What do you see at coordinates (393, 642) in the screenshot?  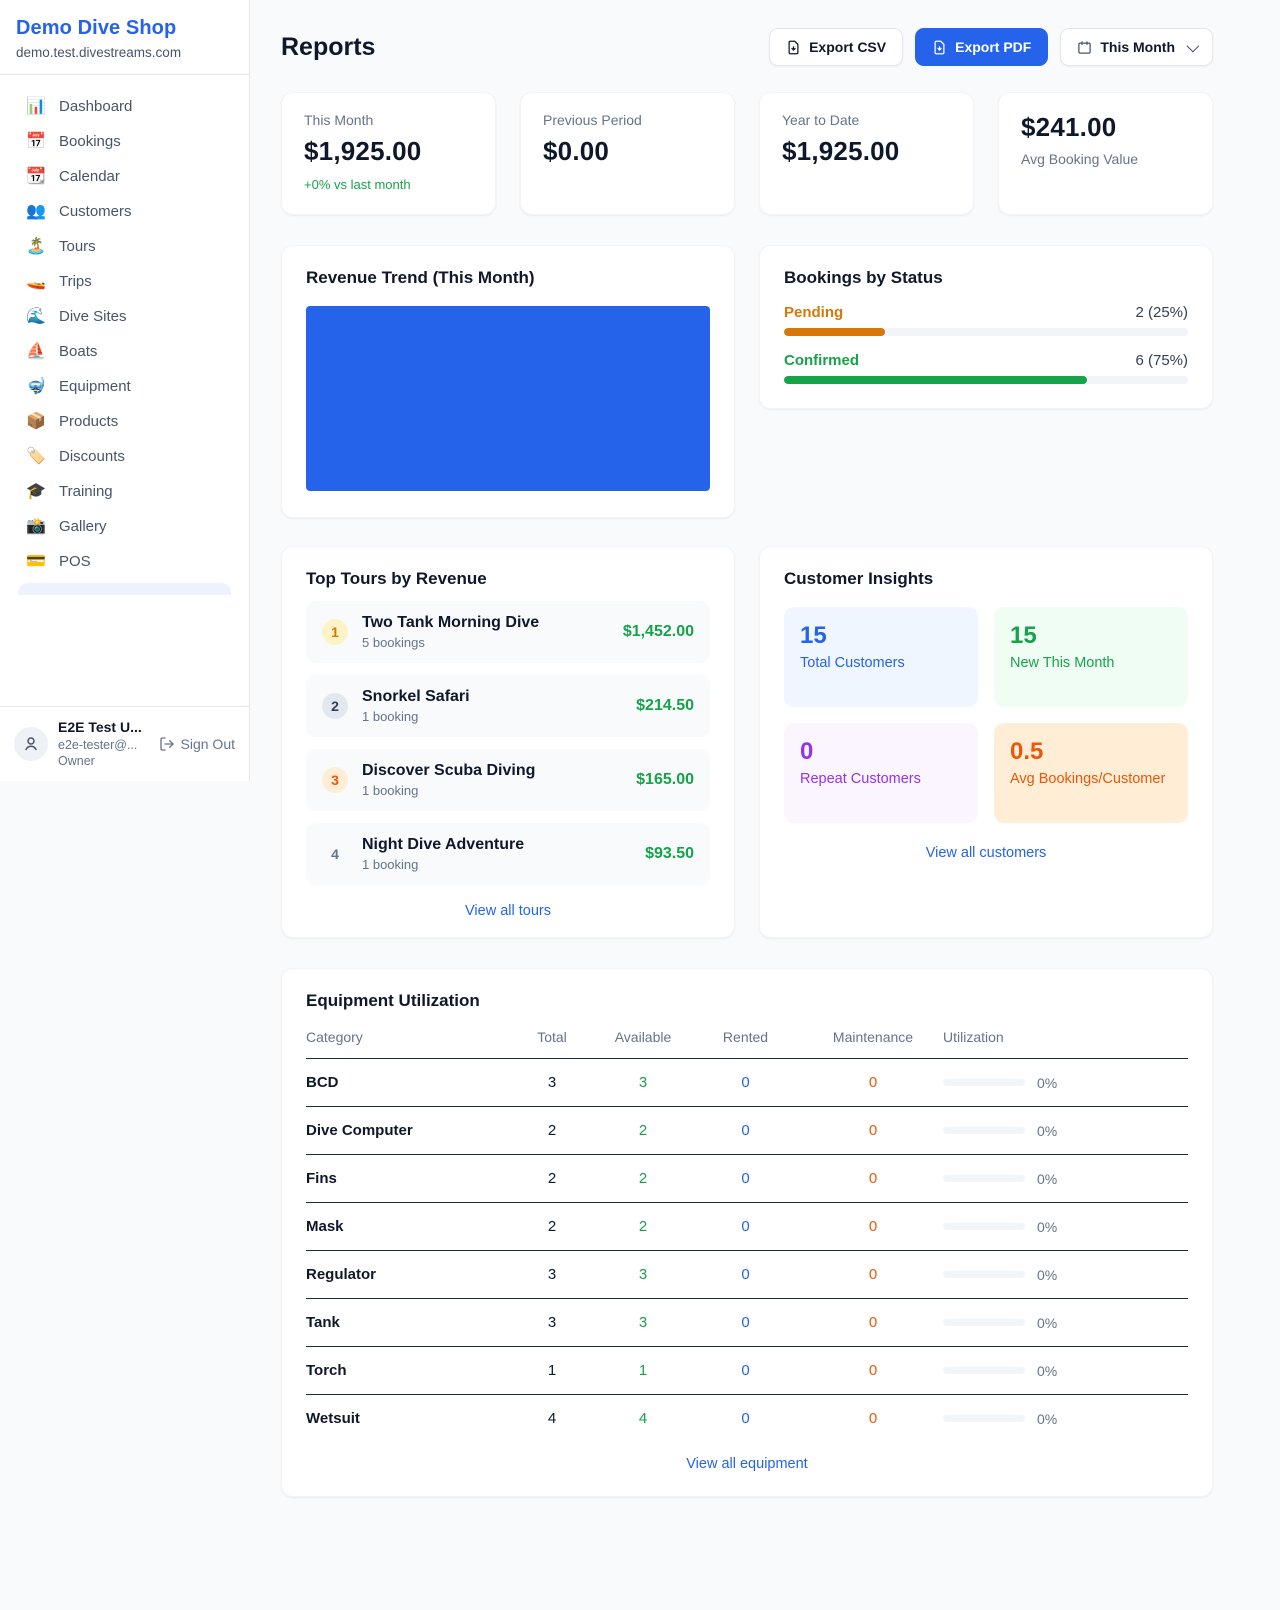 I see `tour-bookings: 5 bookings` at bounding box center [393, 642].